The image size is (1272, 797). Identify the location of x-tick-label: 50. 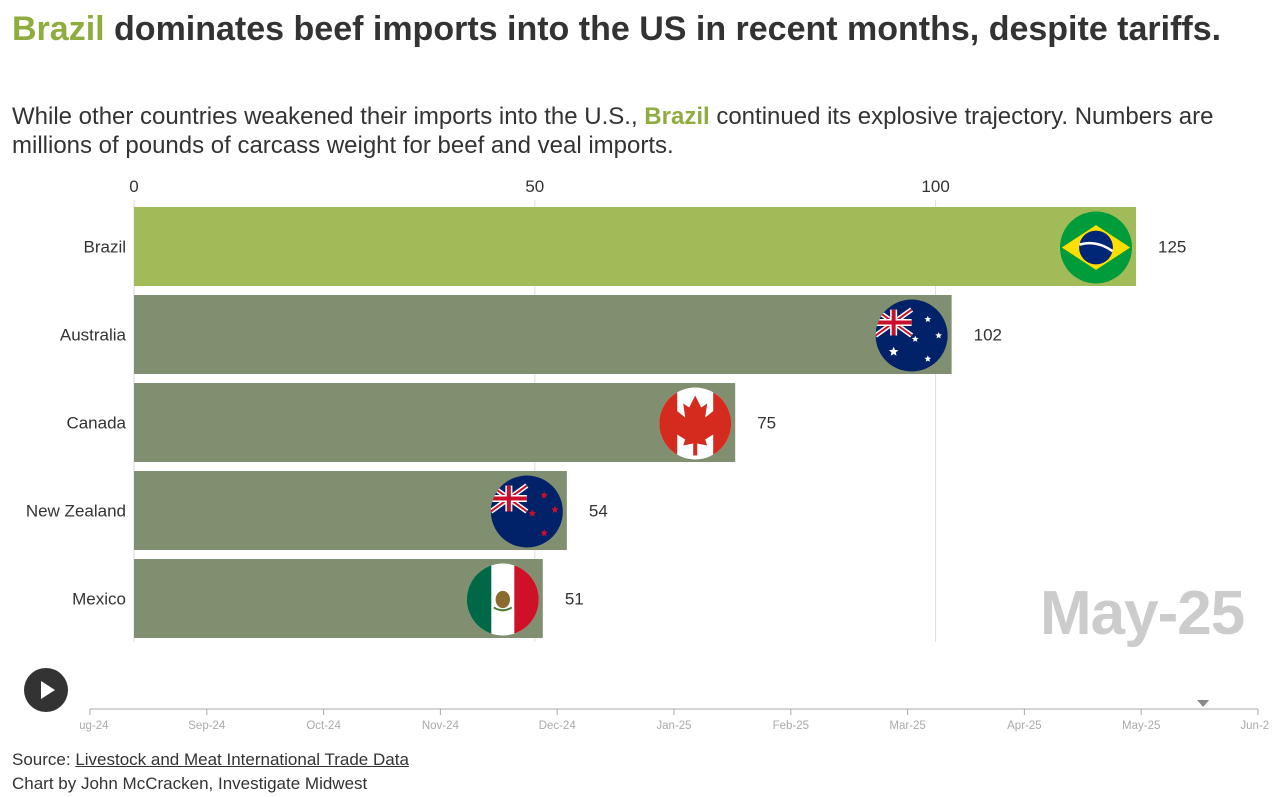
(534, 186).